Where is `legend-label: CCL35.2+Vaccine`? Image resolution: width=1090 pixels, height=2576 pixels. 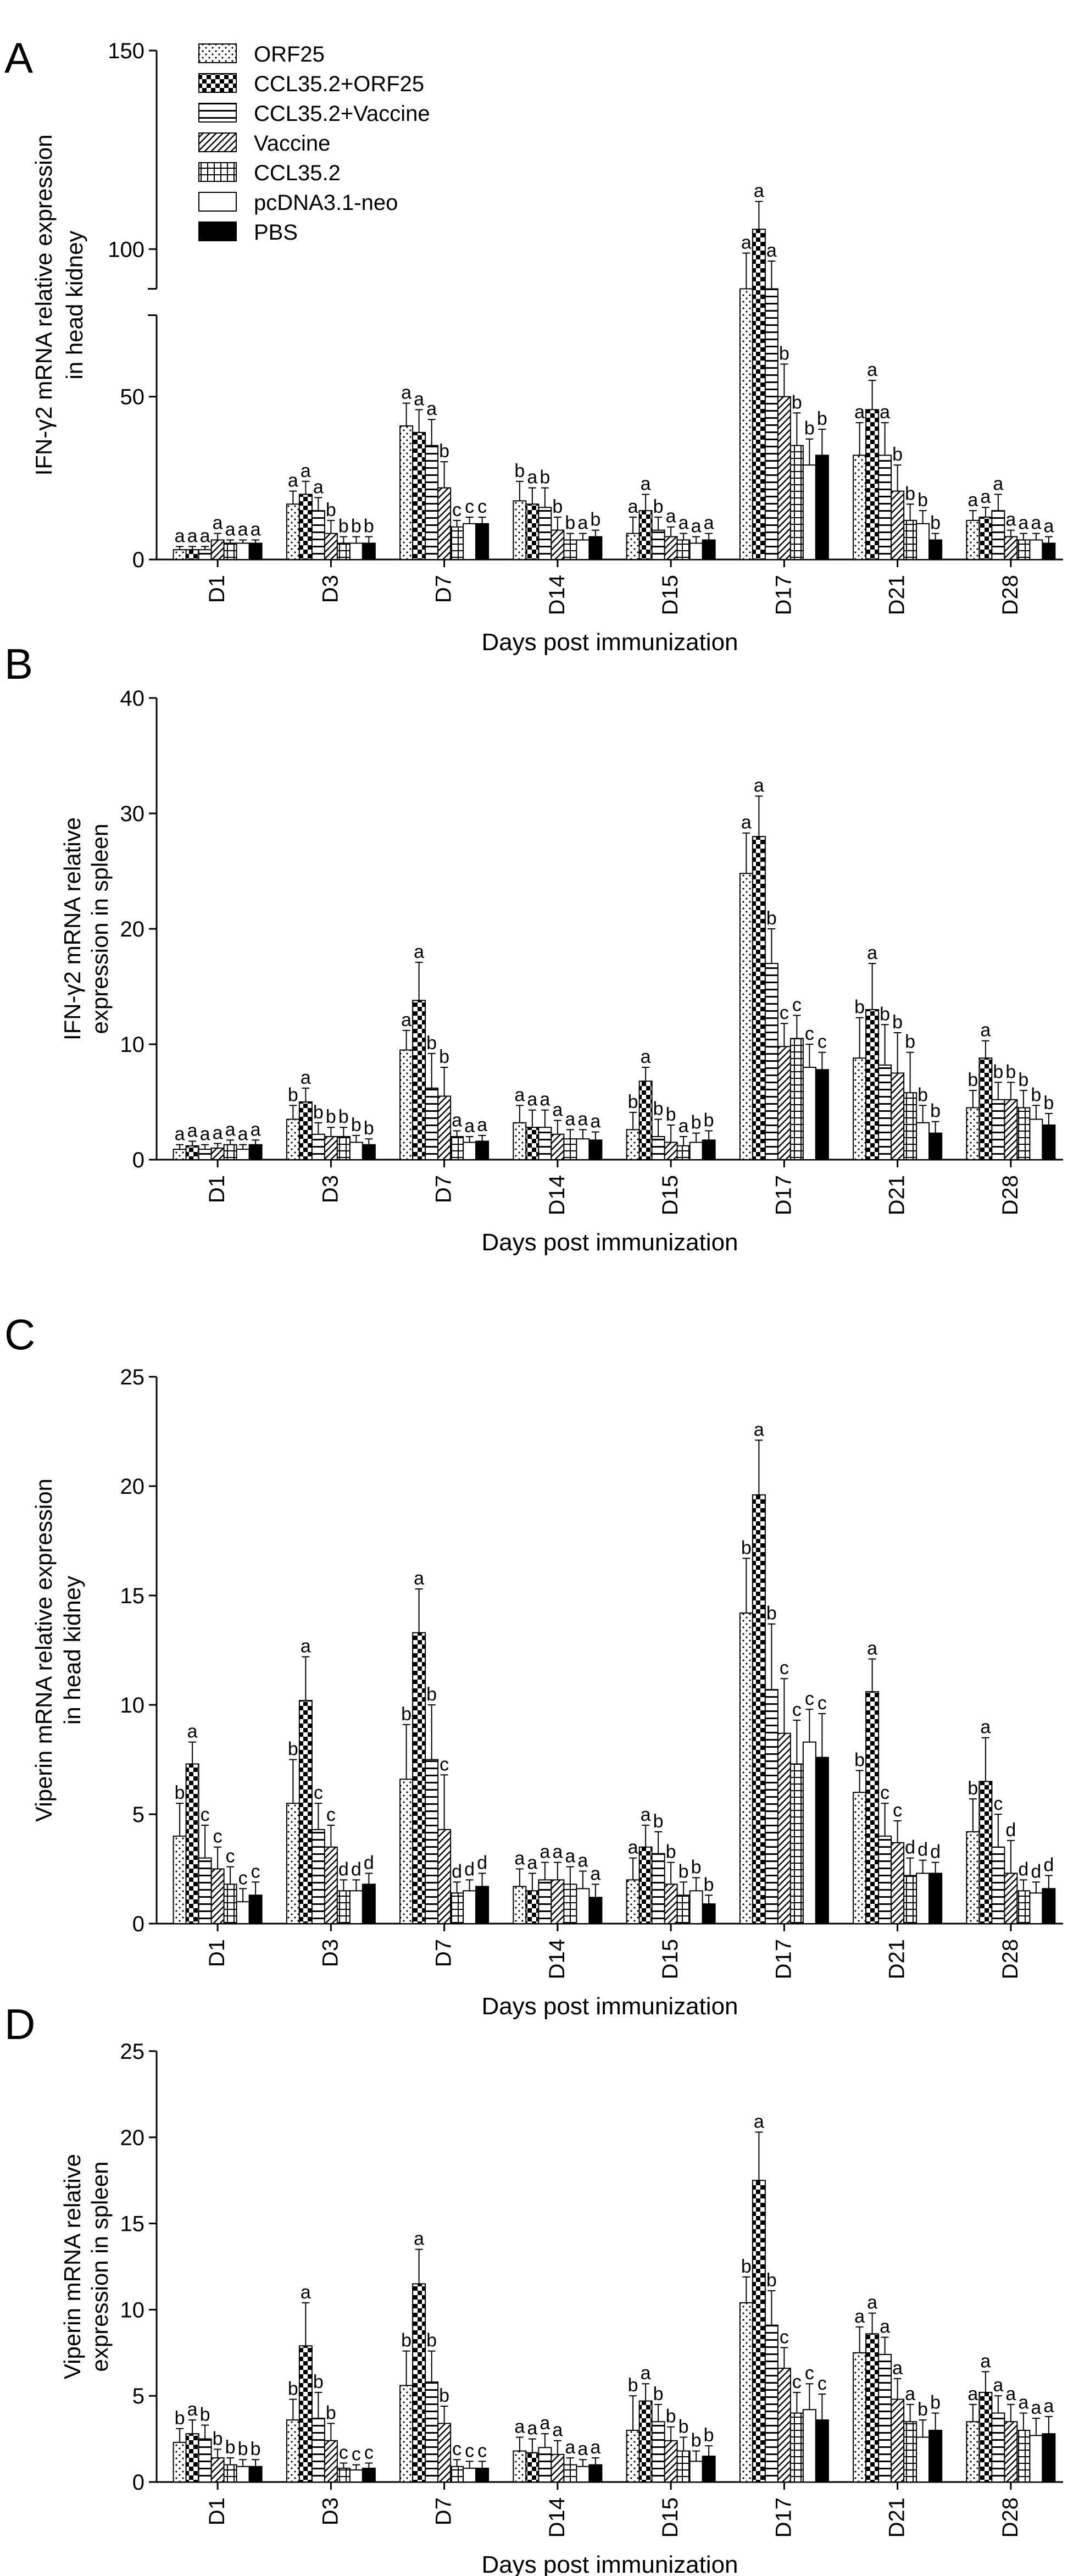
legend-label: CCL35.2+Vaccine is located at coordinates (342, 114).